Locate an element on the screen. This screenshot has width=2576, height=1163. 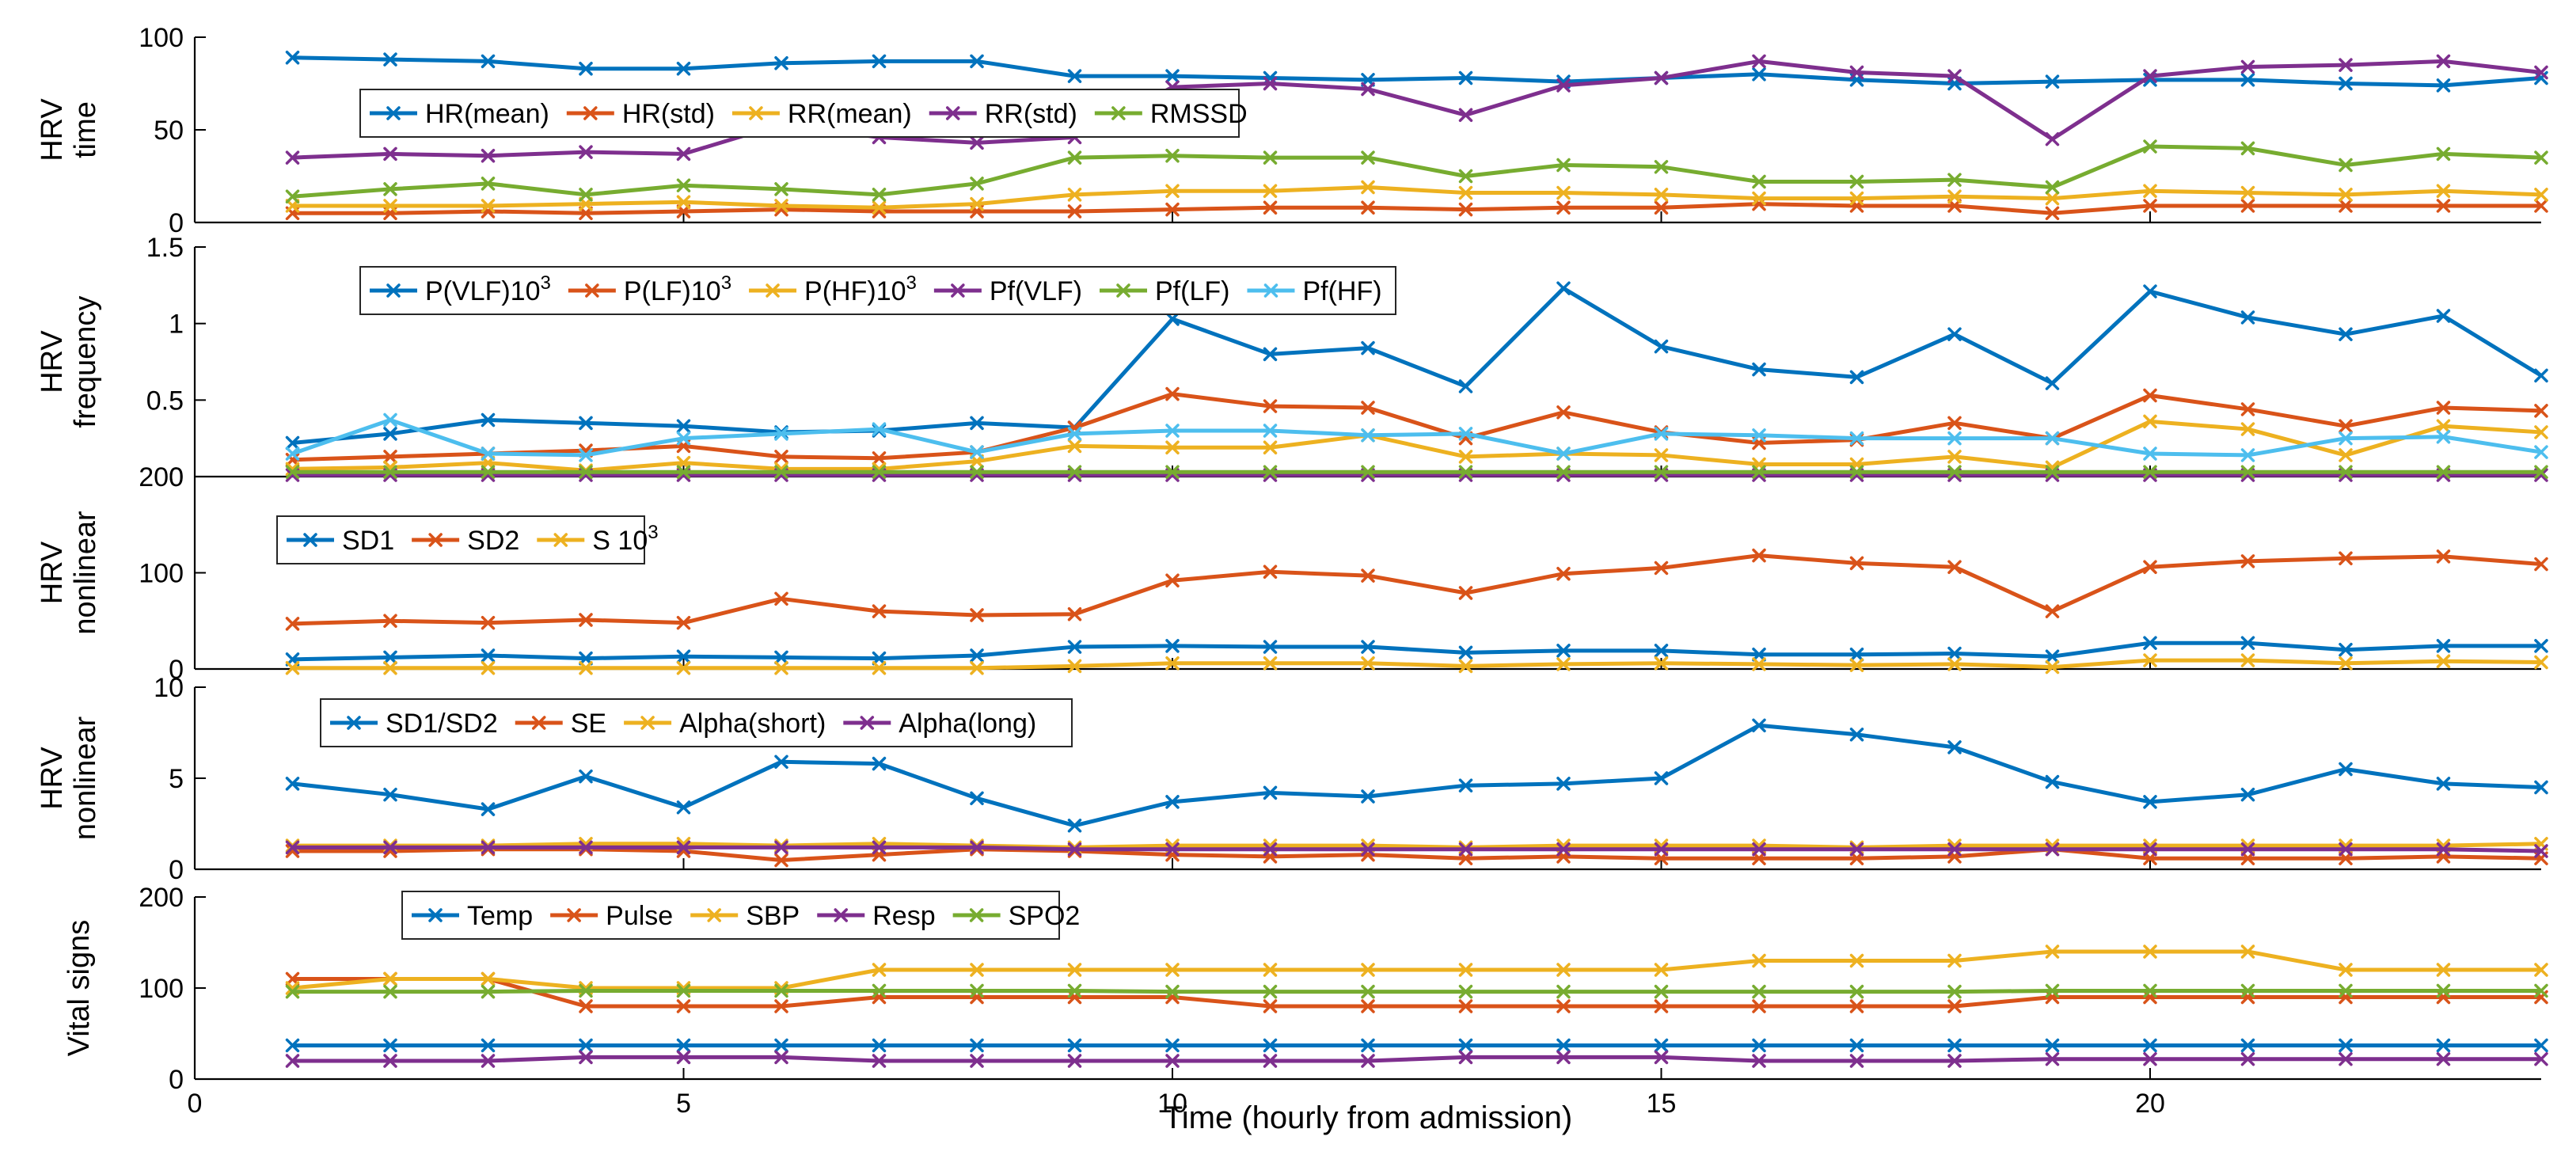
series-SD1 is located at coordinates (1416, 651).